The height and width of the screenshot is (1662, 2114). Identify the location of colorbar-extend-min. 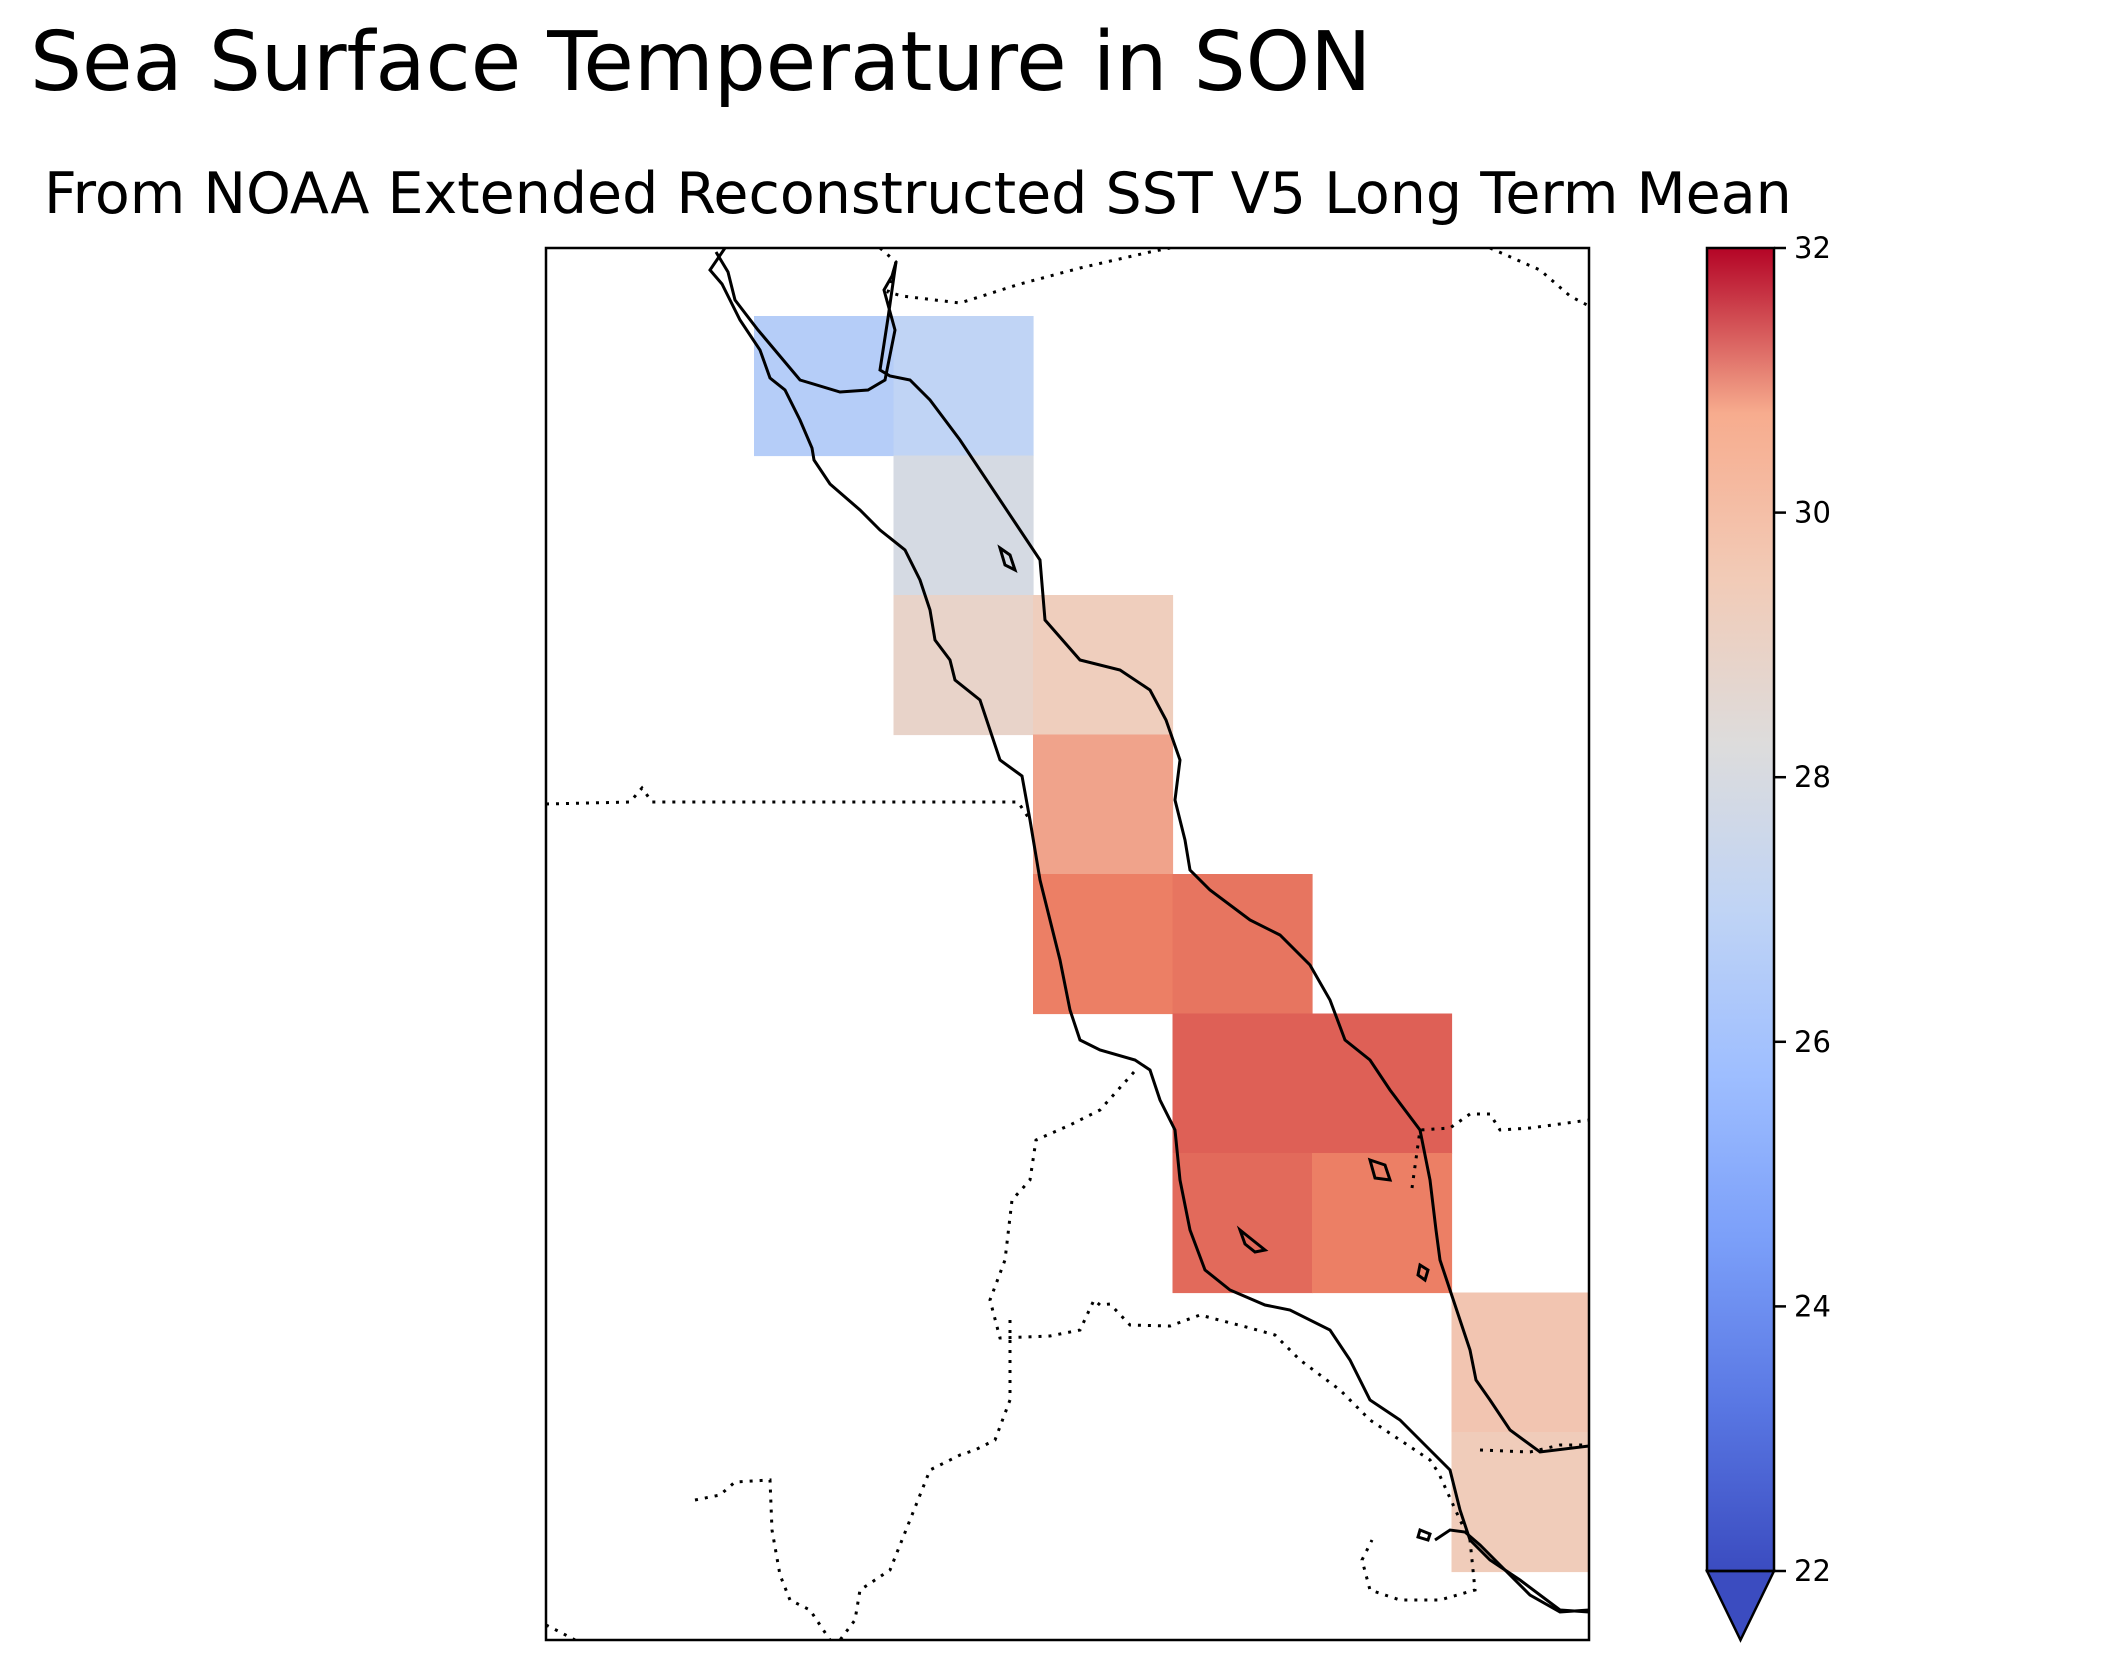
(1740, 1606).